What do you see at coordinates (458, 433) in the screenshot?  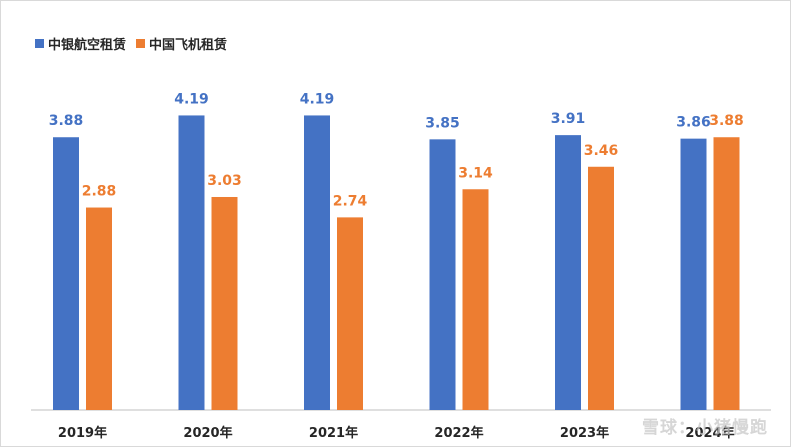 I see `x-tick-label-3: 2022年` at bounding box center [458, 433].